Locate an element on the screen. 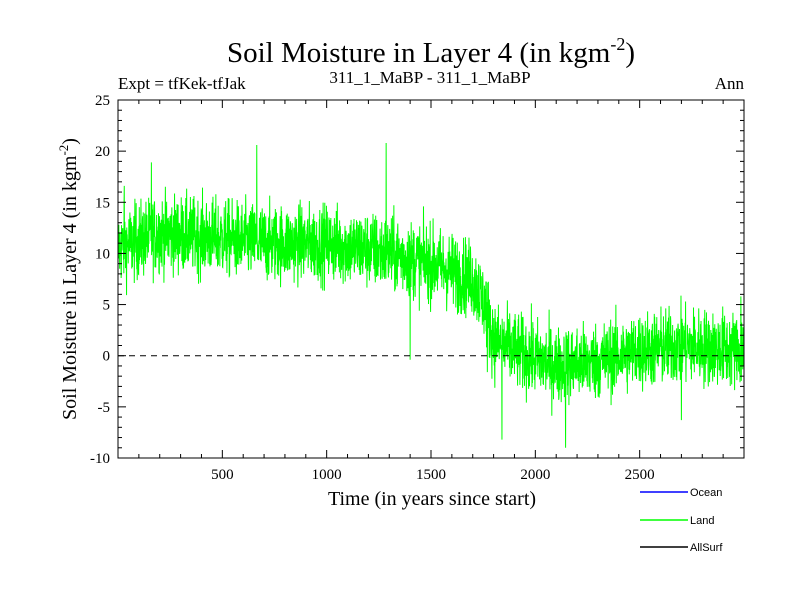 The width and height of the screenshot is (800, 600). y-tick-label: 25 is located at coordinates (102, 101).